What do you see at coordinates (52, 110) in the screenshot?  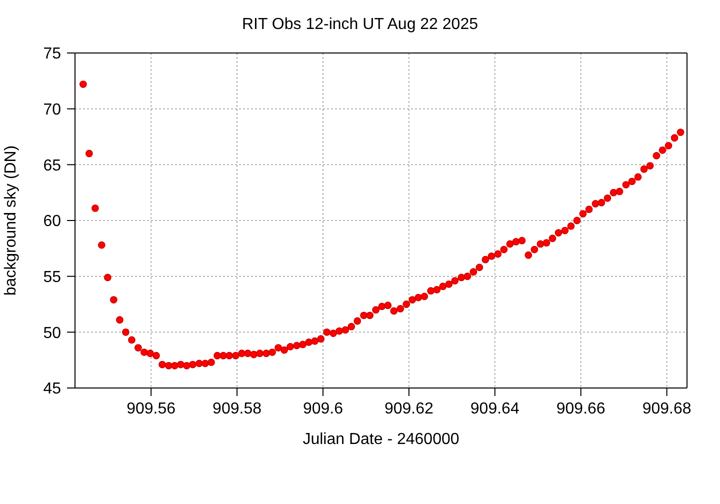 I see `y-tick-label: 70` at bounding box center [52, 110].